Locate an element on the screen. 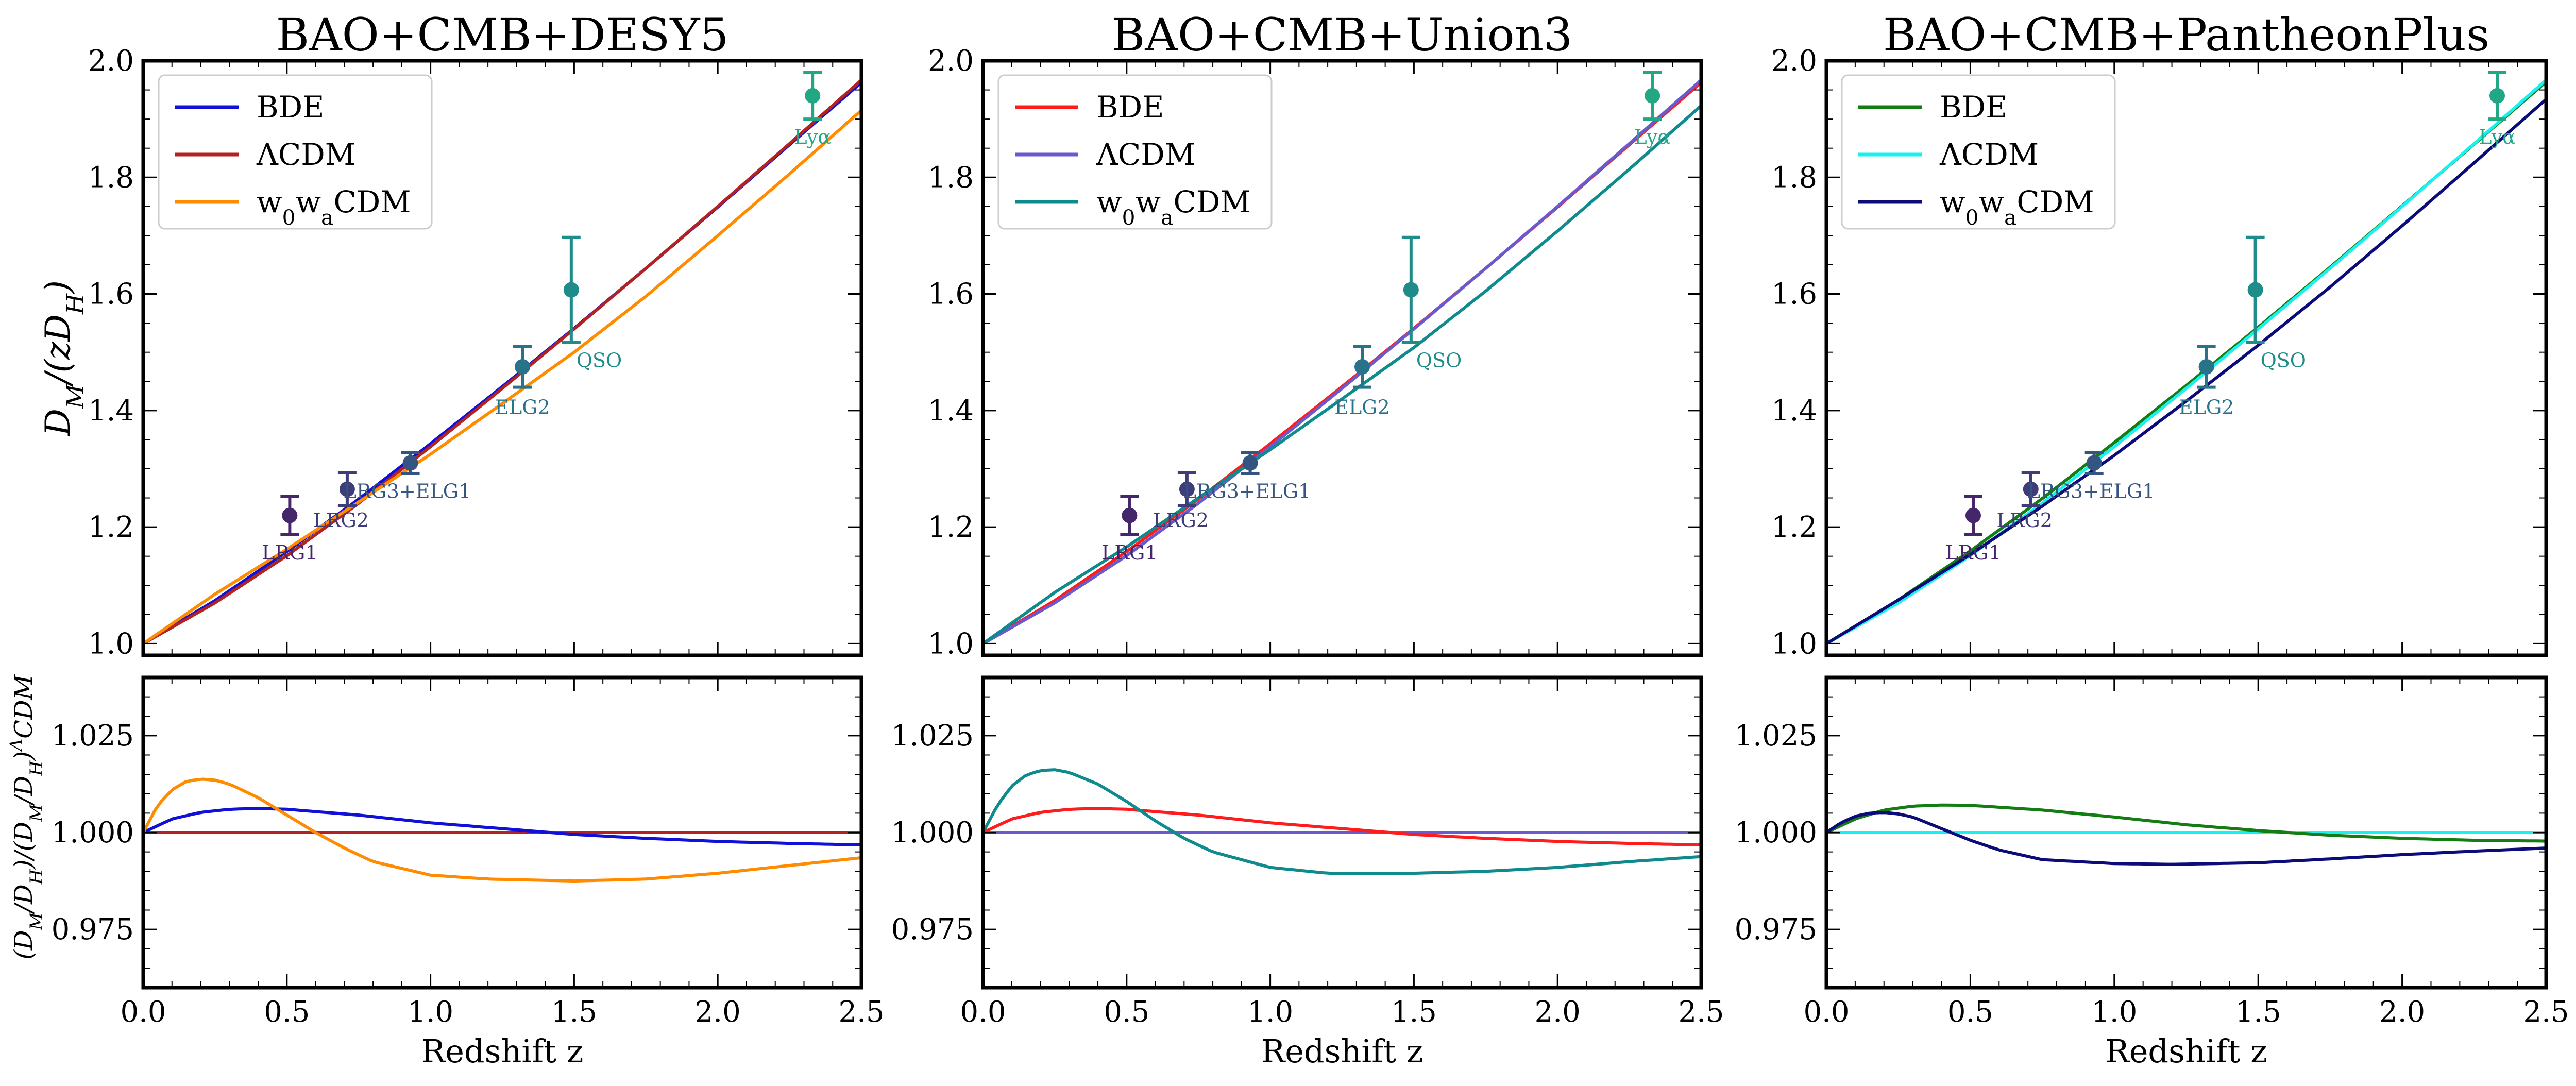  data-point-label-LRG3+ELG1: LRG3+ELG1 is located at coordinates (407, 491).